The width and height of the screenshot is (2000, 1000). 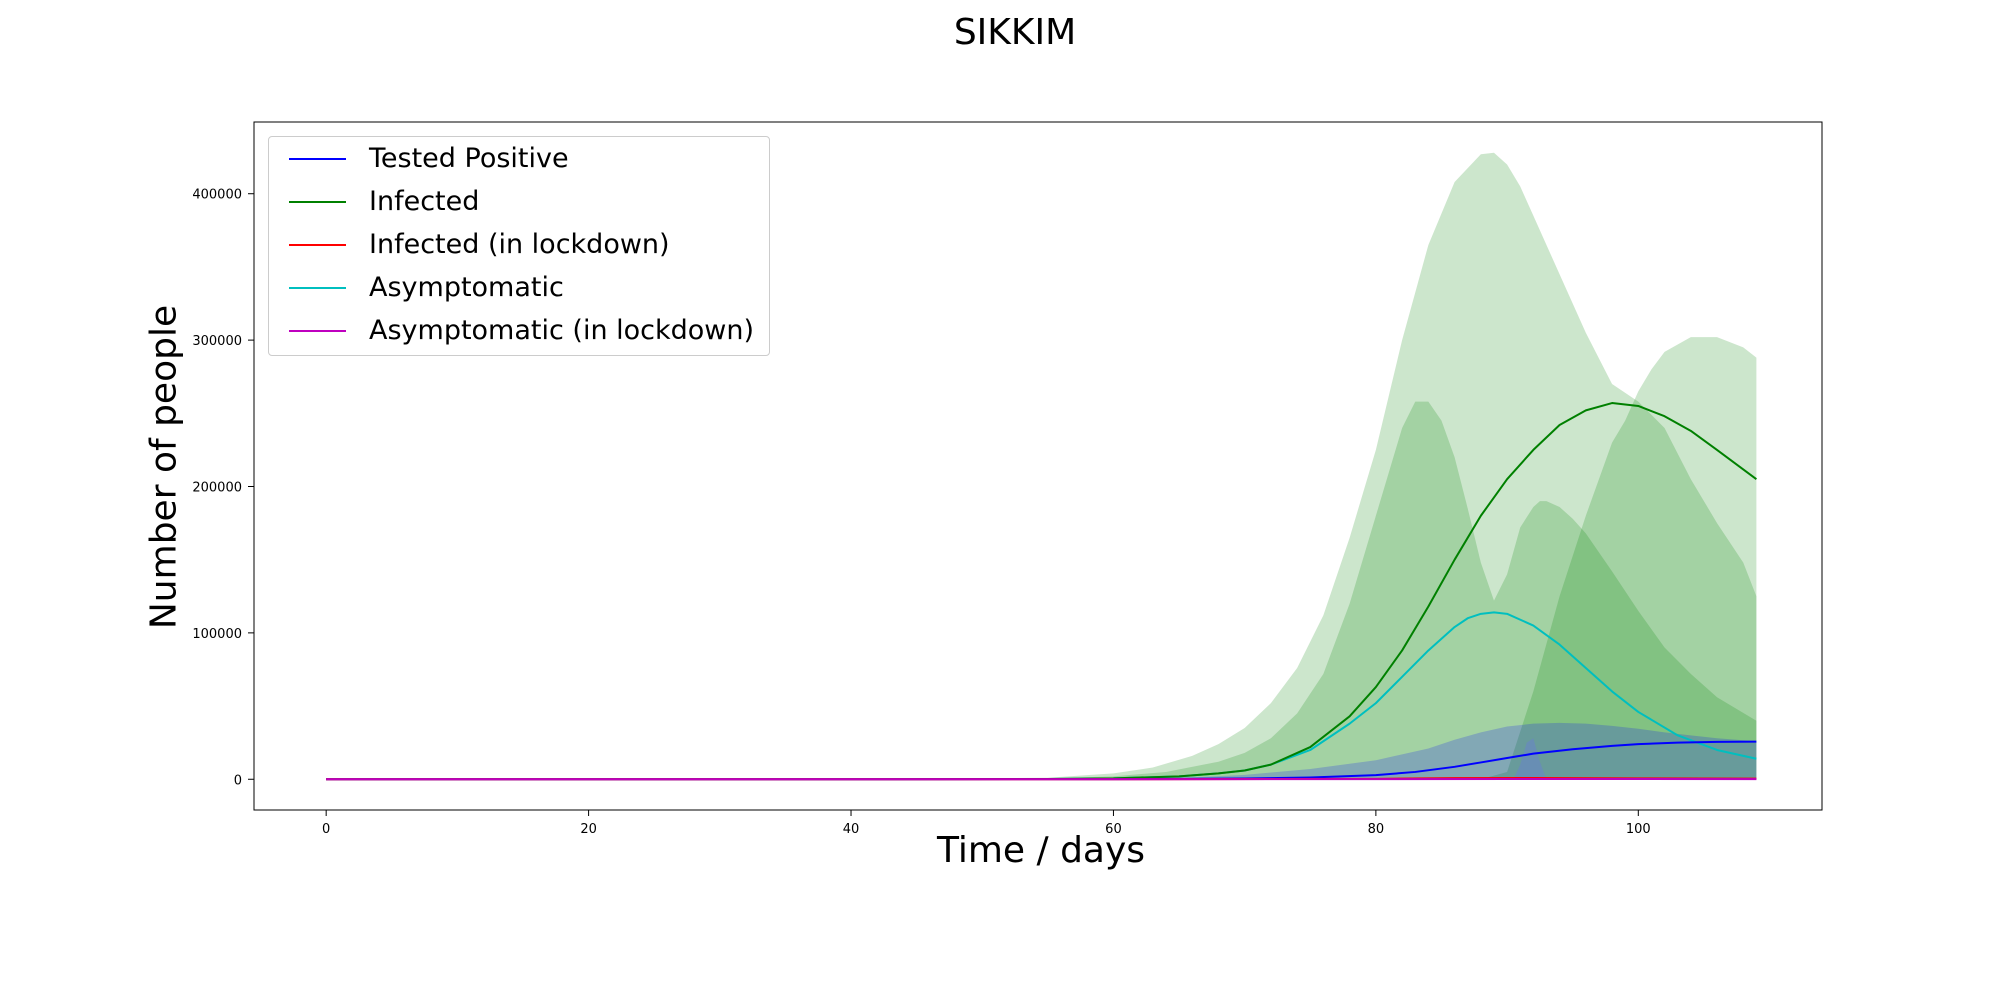 I want to click on legend-item-tested-positive: Tested Positive, so click(x=519, y=159).